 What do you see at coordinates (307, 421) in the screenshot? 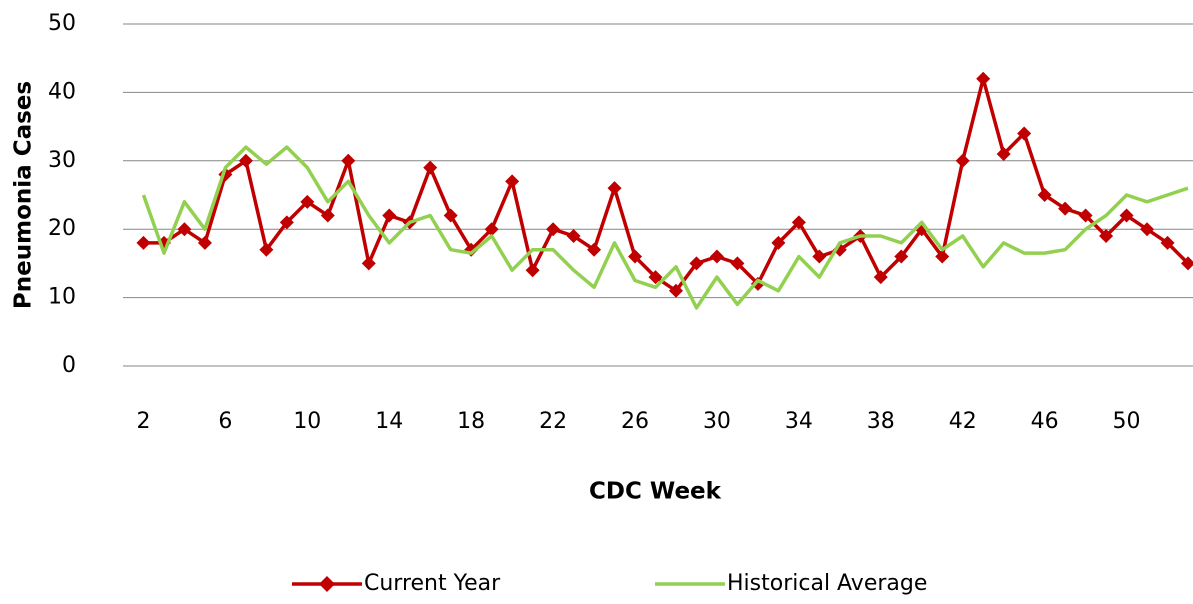
I see `x-tick-label: 10` at bounding box center [307, 421].